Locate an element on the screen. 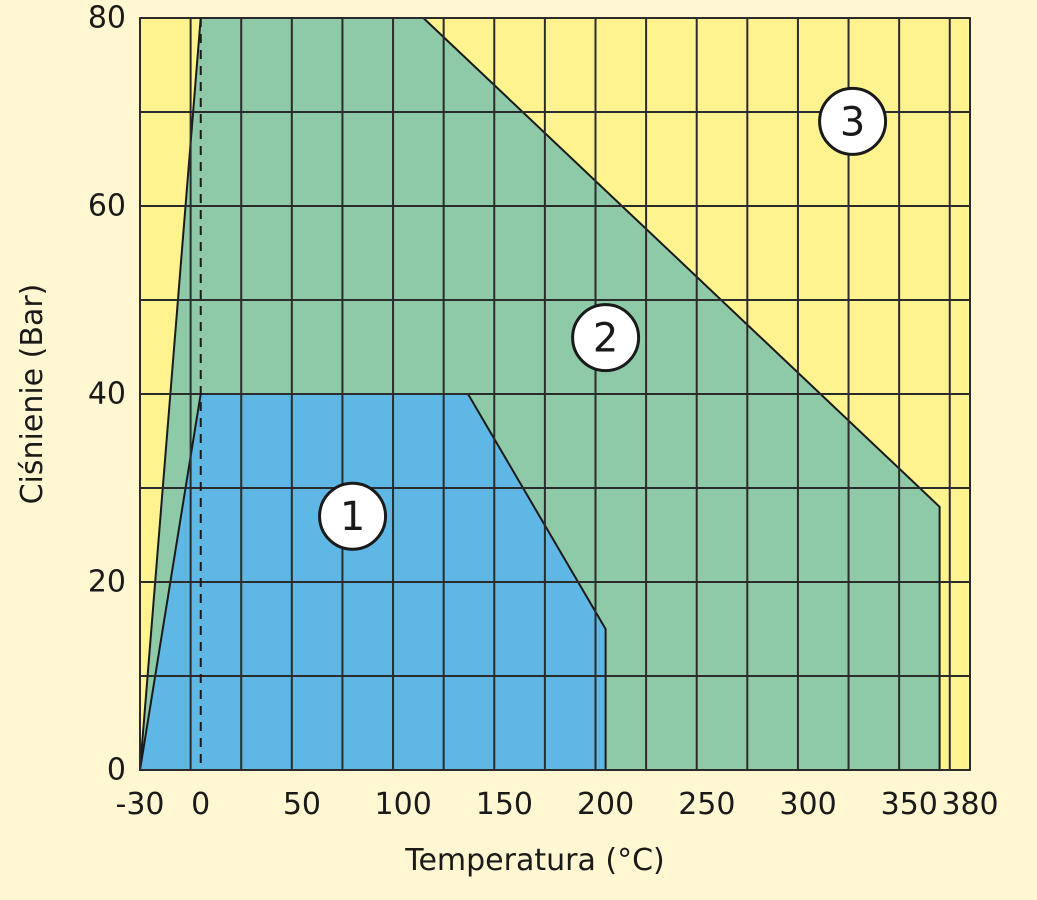  x-tick-label: 350 is located at coordinates (909, 804).